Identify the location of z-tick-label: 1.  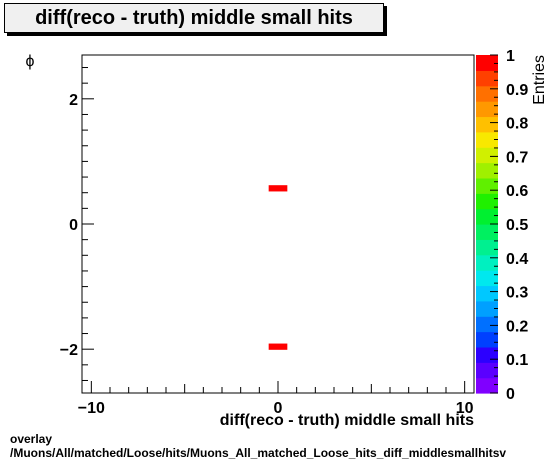
(510, 56).